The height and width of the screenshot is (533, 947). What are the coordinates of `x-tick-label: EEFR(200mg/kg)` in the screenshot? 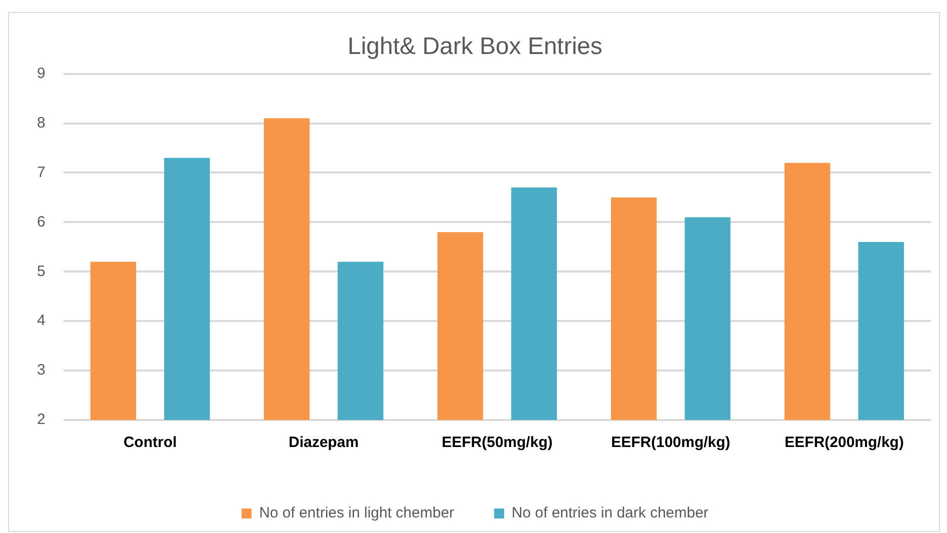 It's located at (844, 443).